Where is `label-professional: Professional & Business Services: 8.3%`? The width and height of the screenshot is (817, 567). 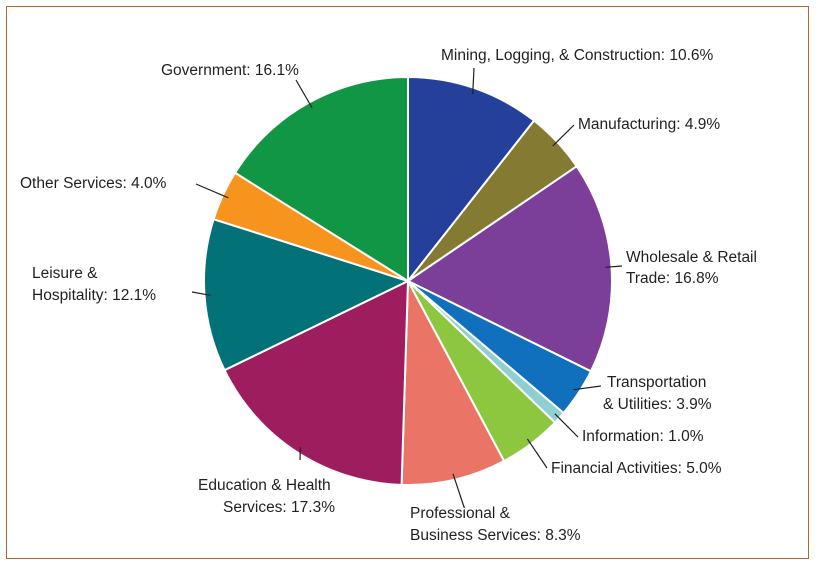 label-professional: Professional & Business Services: 8.3% is located at coordinates (495, 524).